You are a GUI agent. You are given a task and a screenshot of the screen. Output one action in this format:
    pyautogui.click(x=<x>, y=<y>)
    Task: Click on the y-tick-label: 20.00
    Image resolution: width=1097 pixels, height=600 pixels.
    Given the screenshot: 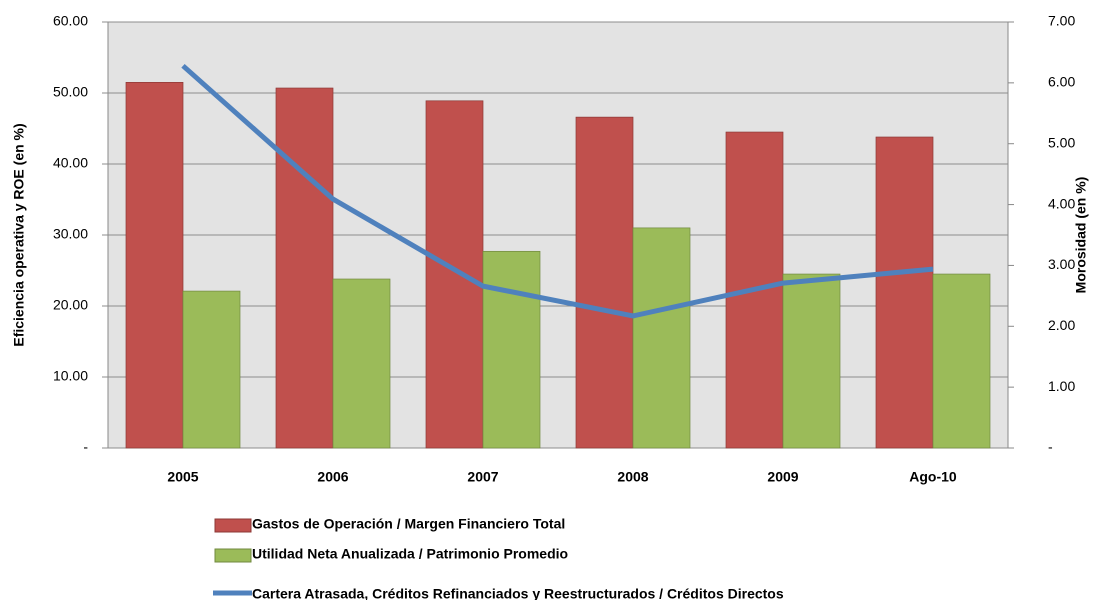 What is the action you would take?
    pyautogui.click(x=70, y=305)
    